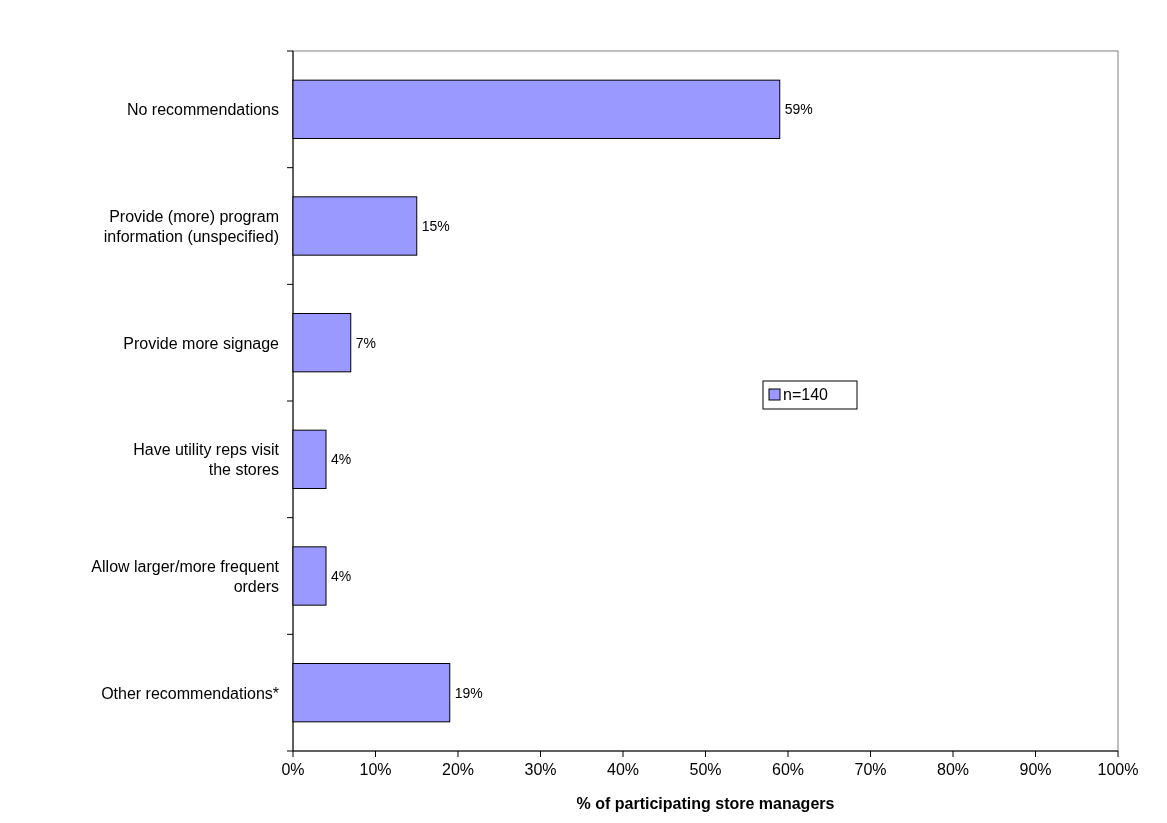  What do you see at coordinates (190, 693) in the screenshot?
I see `y-tick-label: Other recommendations*` at bounding box center [190, 693].